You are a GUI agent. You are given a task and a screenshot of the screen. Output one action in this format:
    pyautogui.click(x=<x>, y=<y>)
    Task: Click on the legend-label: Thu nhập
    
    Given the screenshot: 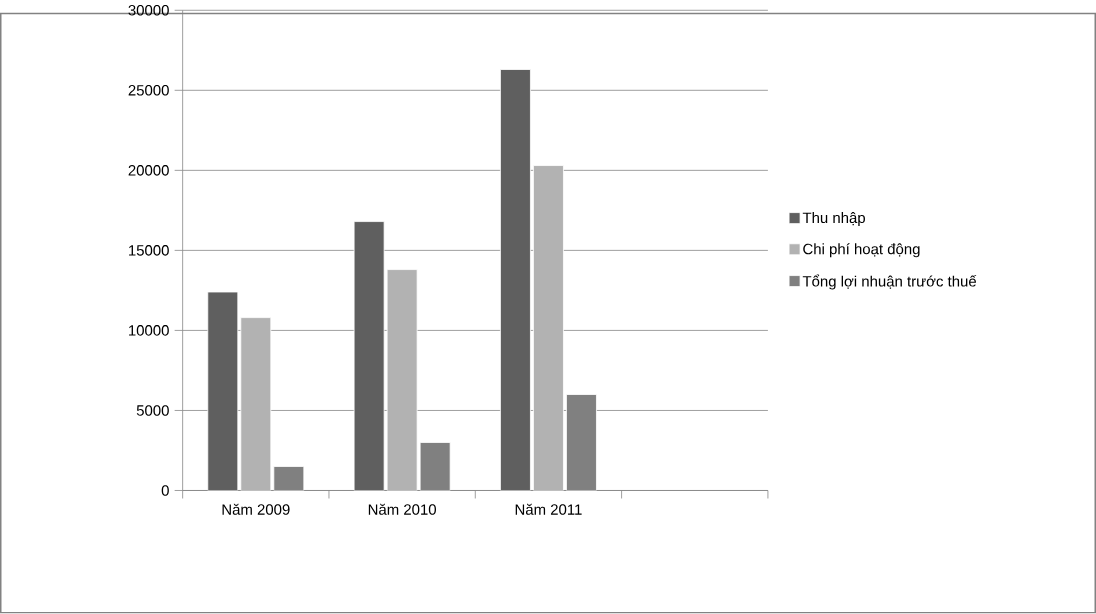 What is the action you would take?
    pyautogui.click(x=833, y=219)
    